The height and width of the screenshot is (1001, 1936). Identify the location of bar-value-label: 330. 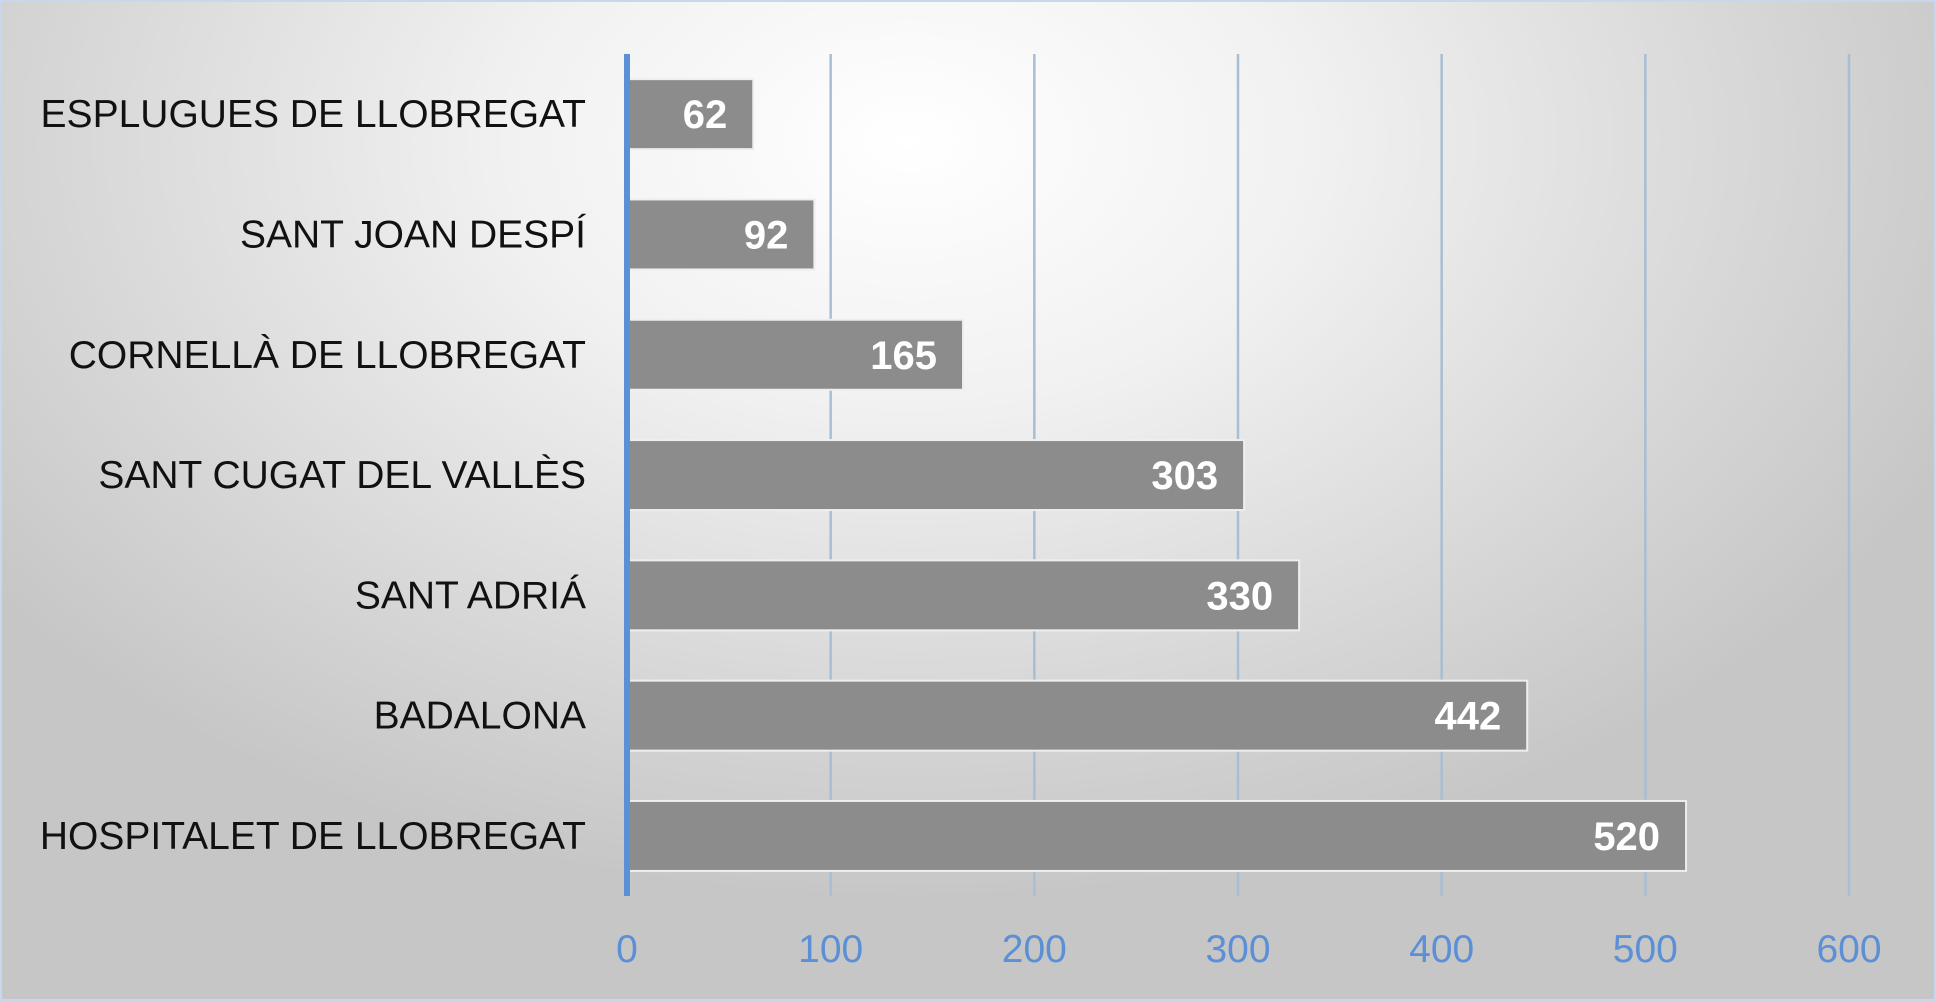
(1239, 596).